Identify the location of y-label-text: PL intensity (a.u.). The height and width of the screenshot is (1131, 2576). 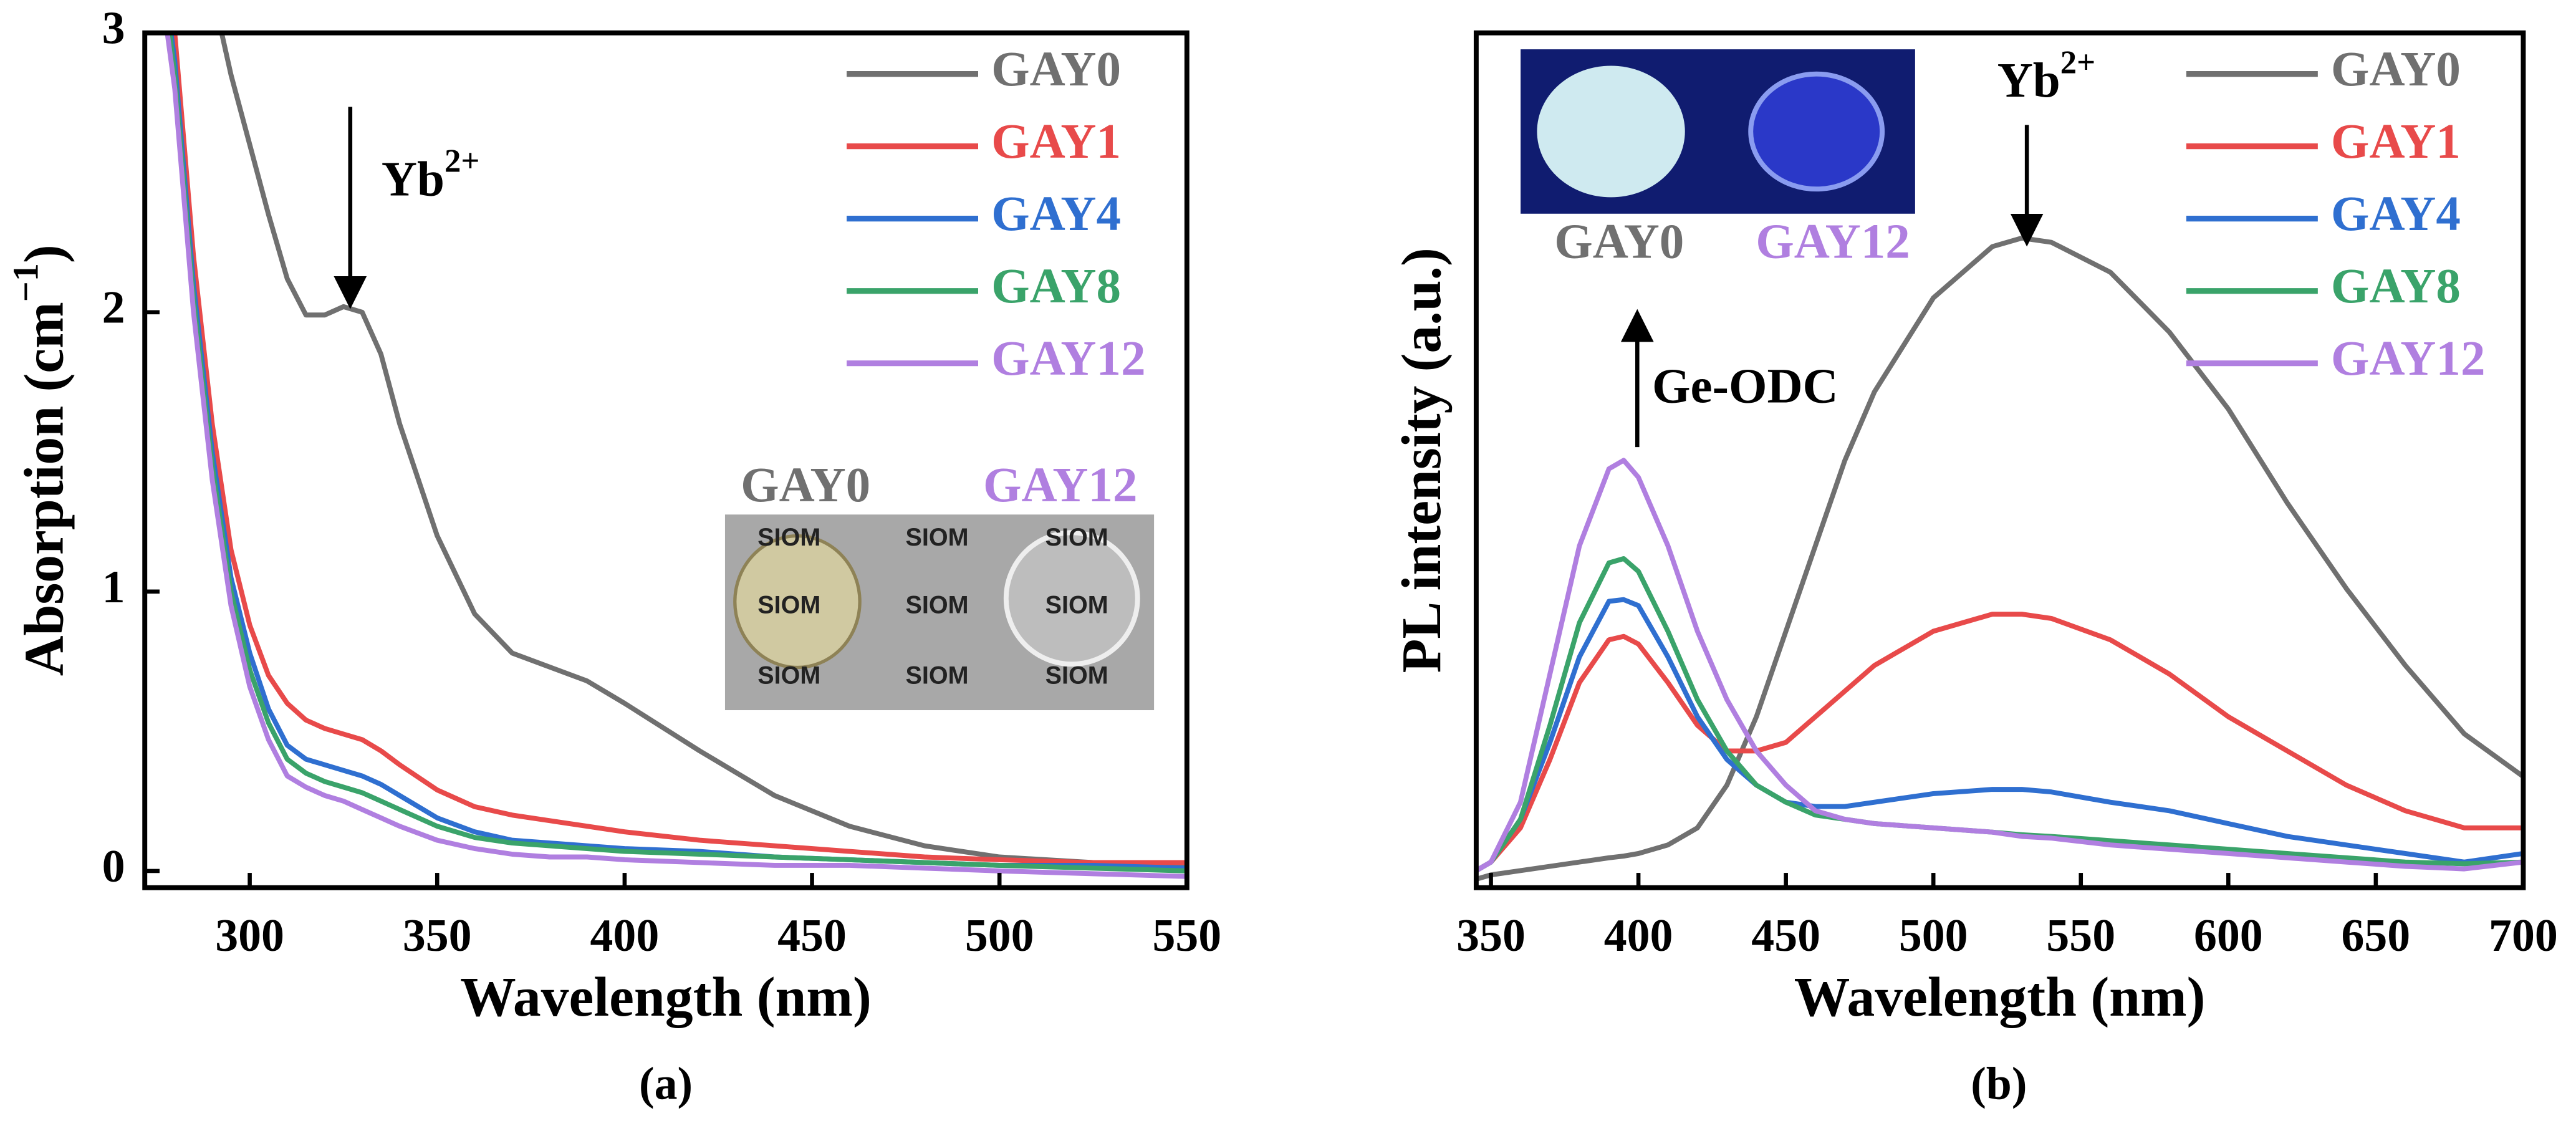
(1421, 461).